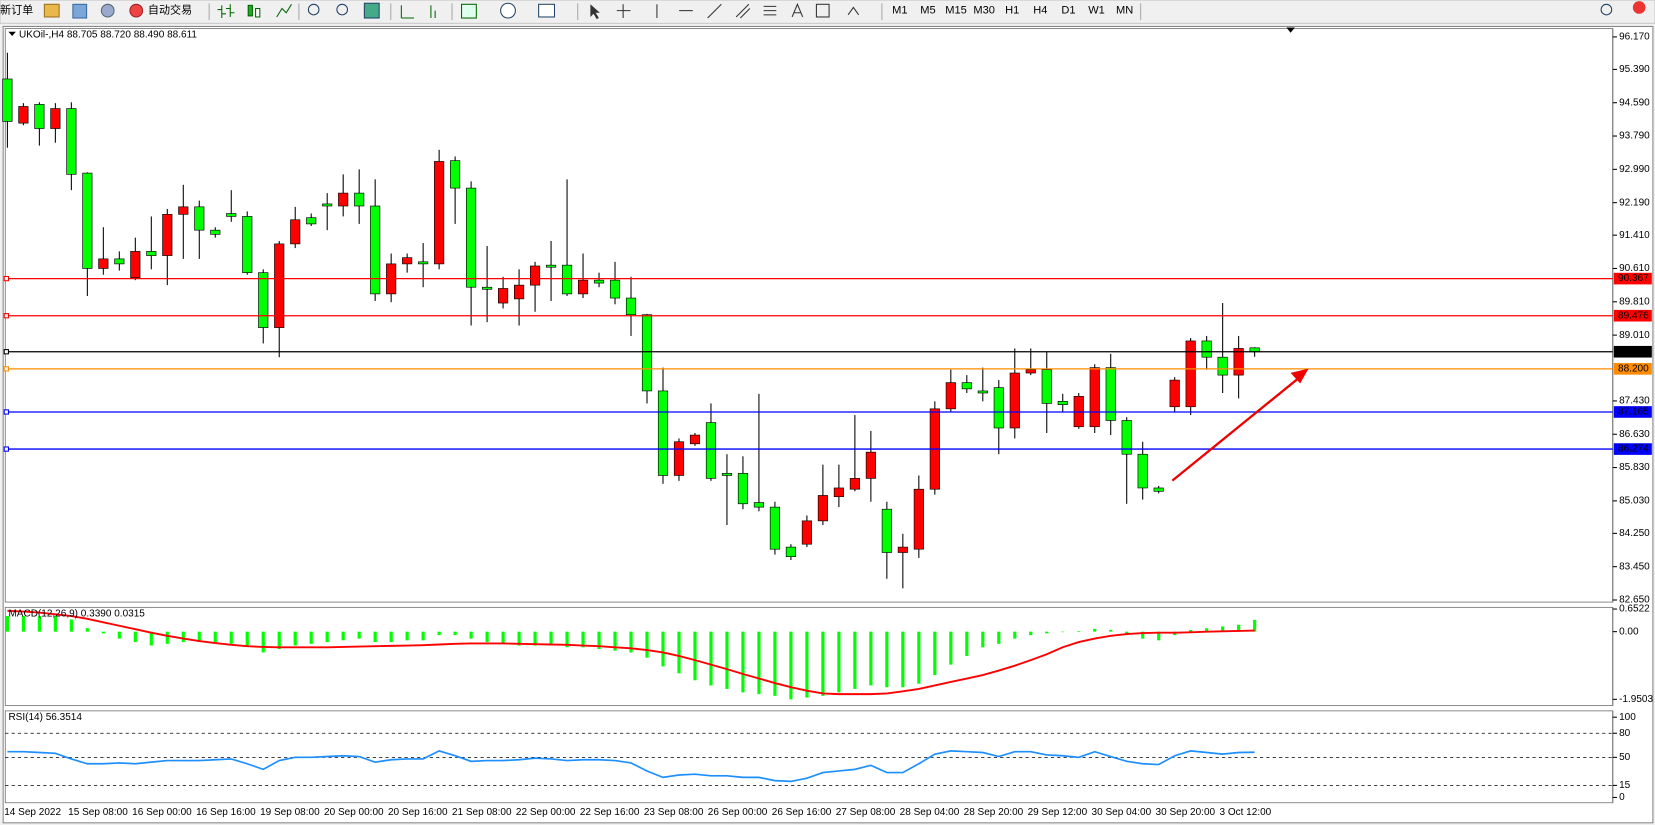  What do you see at coordinates (866, 812) in the screenshot?
I see `x-tick-label: 27 Sep 08:00` at bounding box center [866, 812].